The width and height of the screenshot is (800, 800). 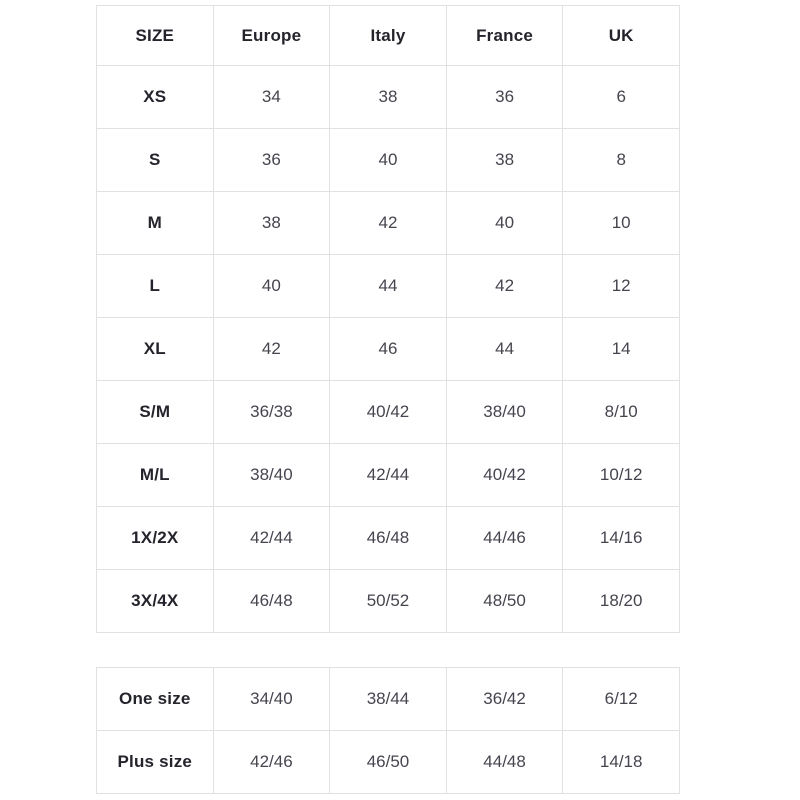 What do you see at coordinates (504, 538) in the screenshot?
I see `size-value-cell: 44/46` at bounding box center [504, 538].